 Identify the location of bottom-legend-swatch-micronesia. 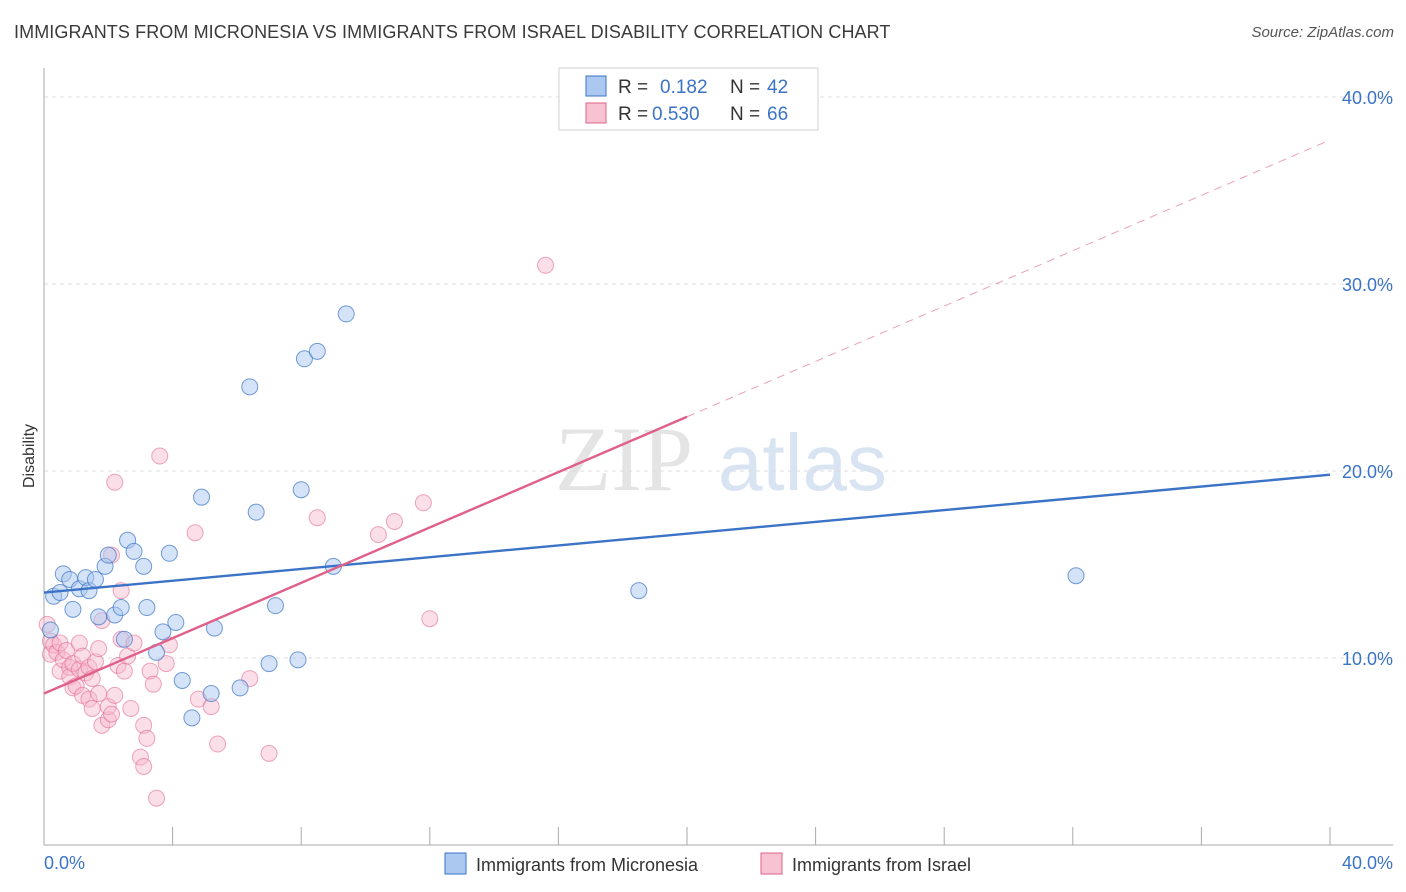
(455, 863).